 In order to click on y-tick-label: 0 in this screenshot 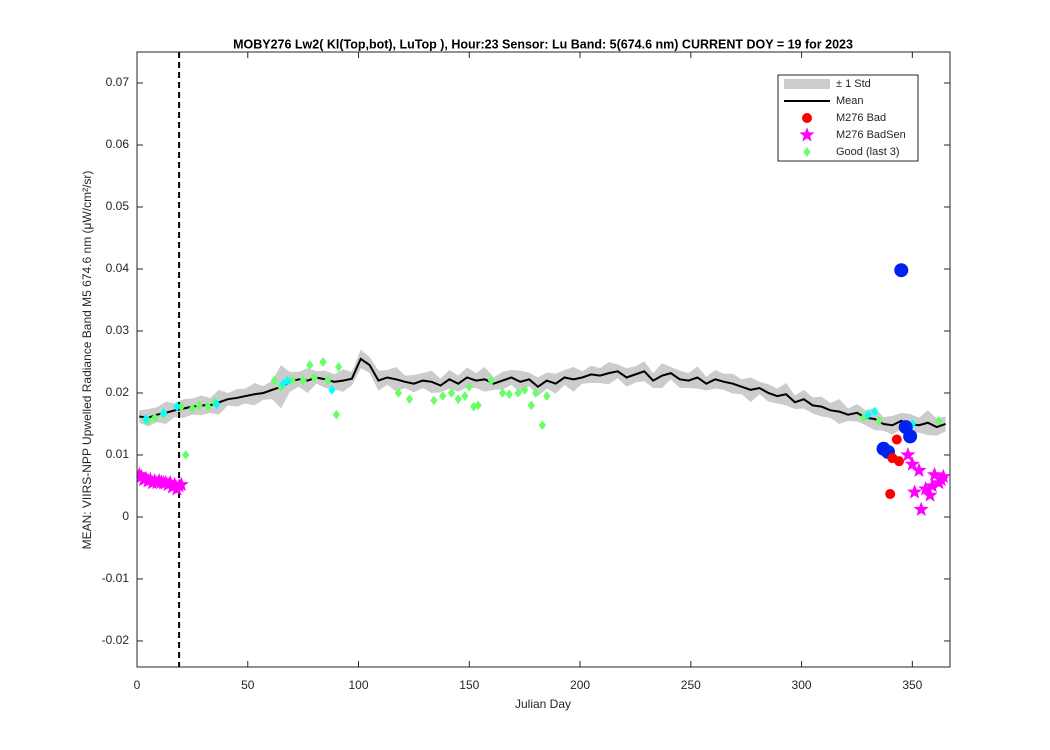, I will do `click(125, 516)`.